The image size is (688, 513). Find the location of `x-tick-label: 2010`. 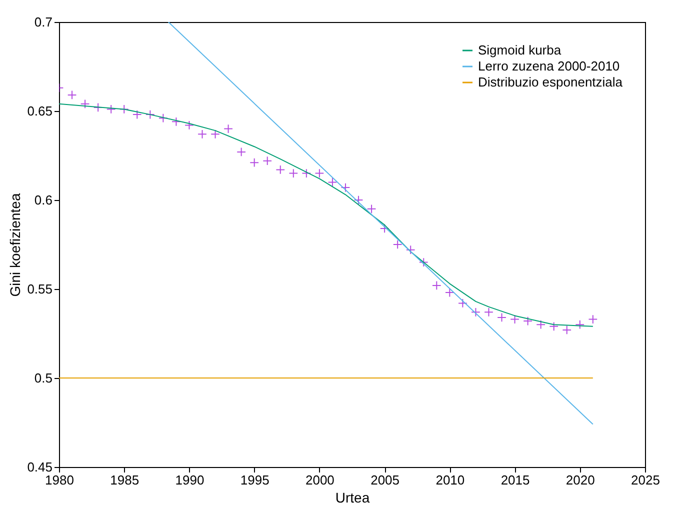

x-tick-label: 2010 is located at coordinates (450, 480).